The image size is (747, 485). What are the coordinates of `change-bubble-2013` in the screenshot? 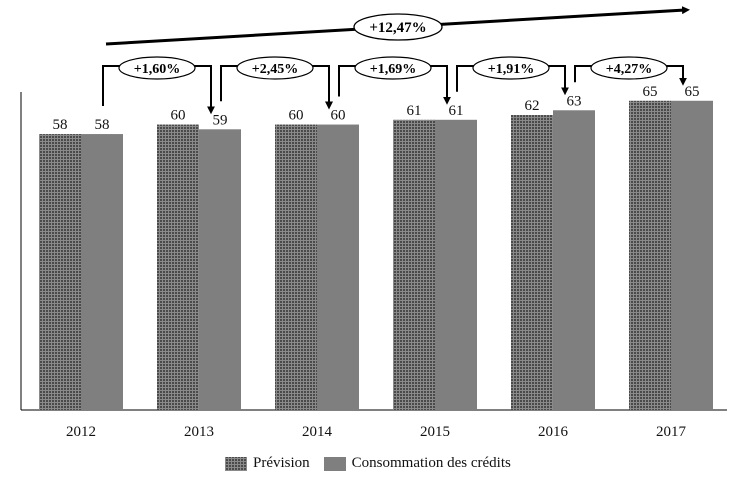 It's located at (157, 68).